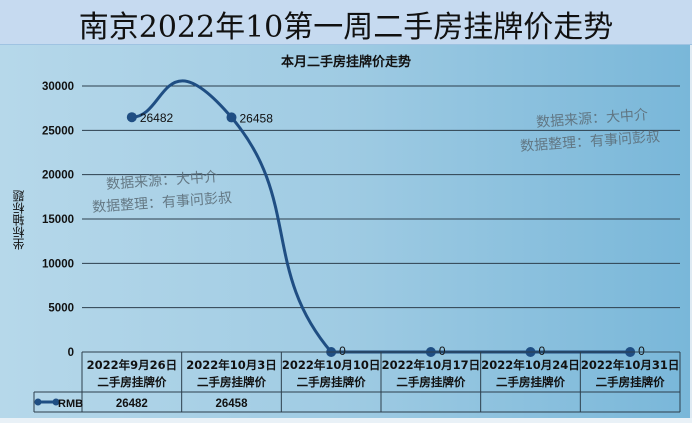 This screenshot has width=692, height=423. I want to click on bottom-strip, so click(346, 420).